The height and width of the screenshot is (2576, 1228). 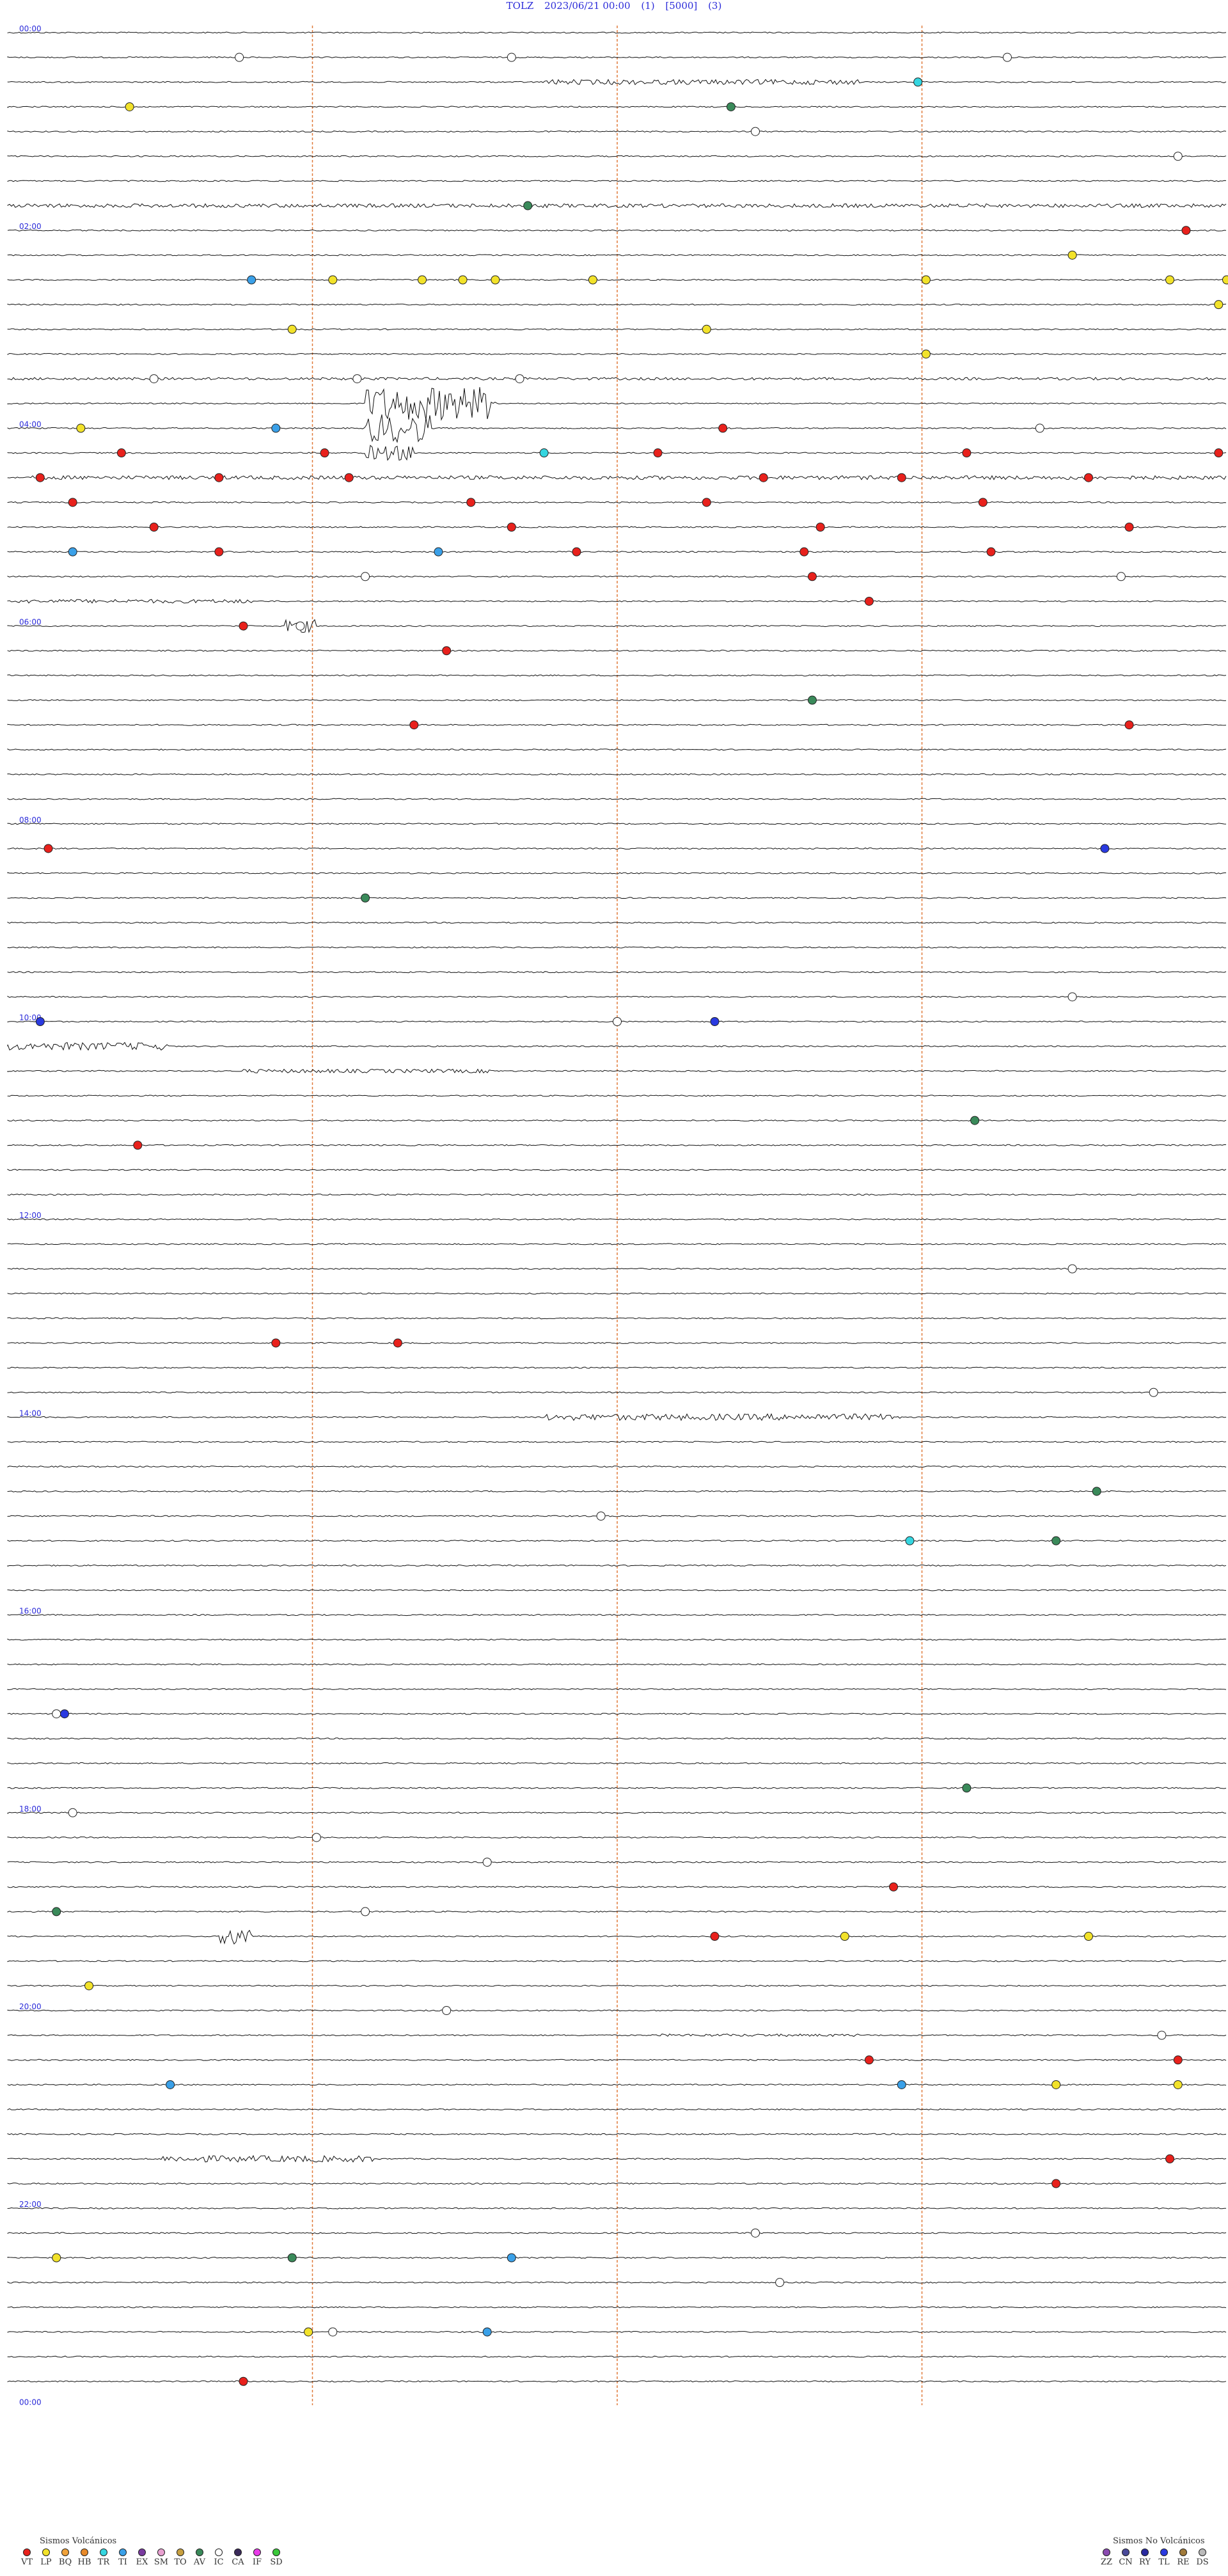 What do you see at coordinates (30, 2006) in the screenshot?
I see `time-label: 20:00` at bounding box center [30, 2006].